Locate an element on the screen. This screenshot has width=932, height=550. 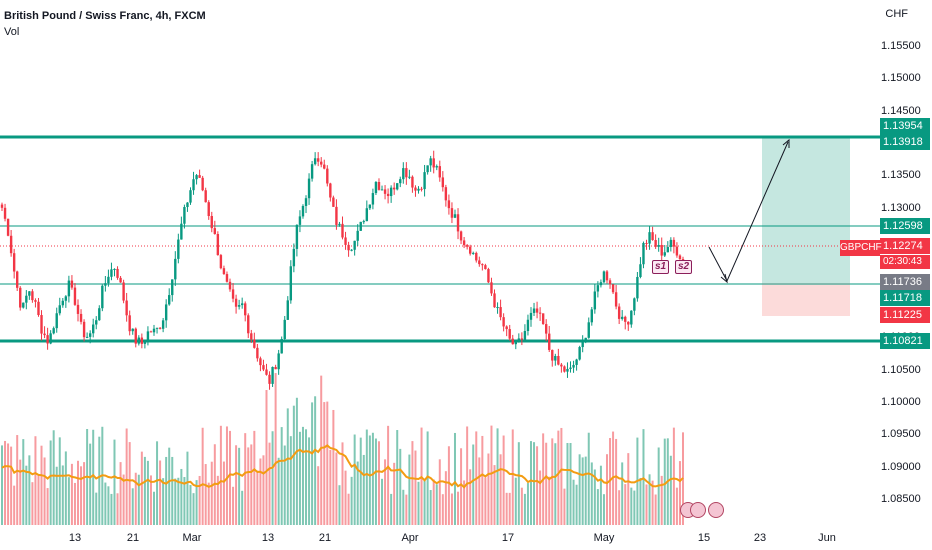
time-tick: Mar is located at coordinates (192, 538).